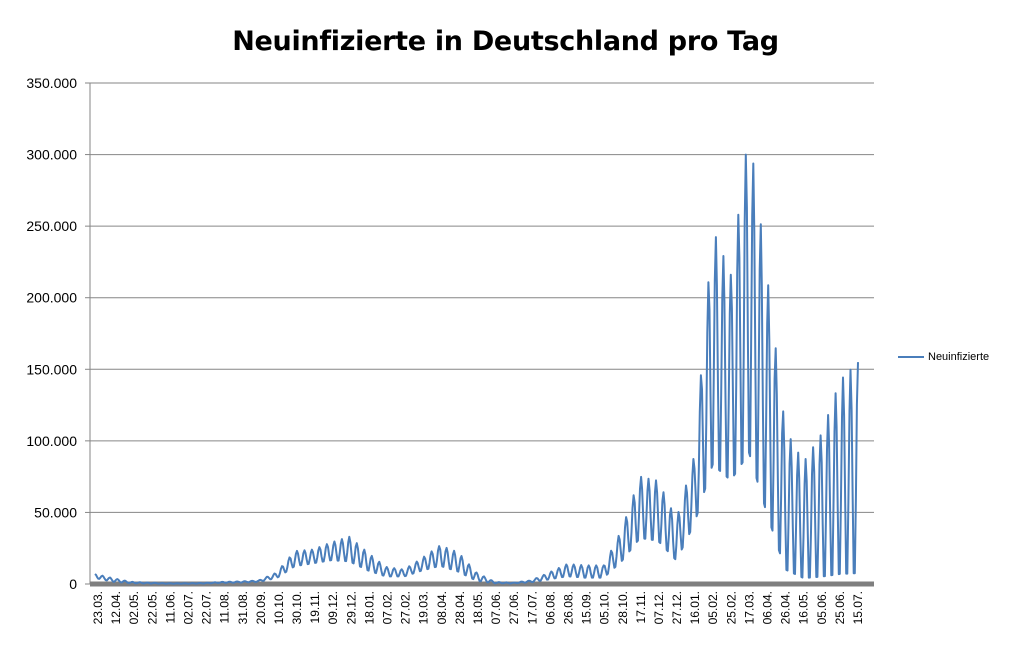  I want to click on x-tick-label: 16.05., so click(804, 607).